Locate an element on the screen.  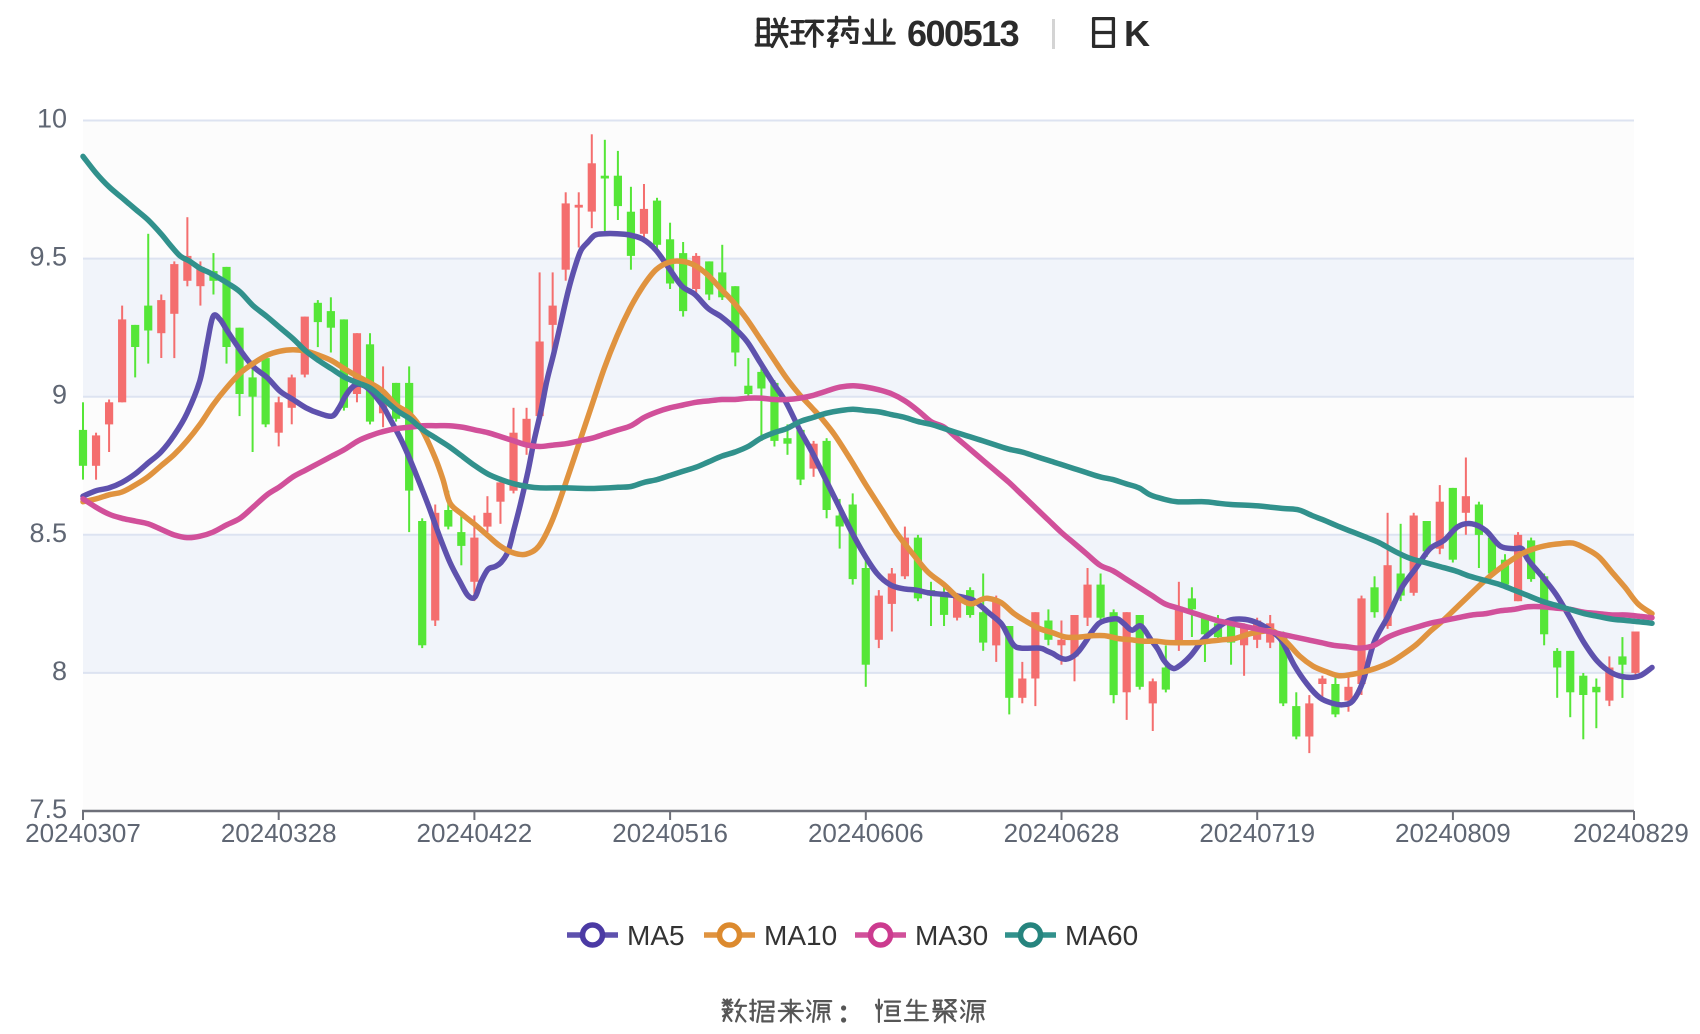
svg-text: 9.5 is located at coordinates (48, 257).